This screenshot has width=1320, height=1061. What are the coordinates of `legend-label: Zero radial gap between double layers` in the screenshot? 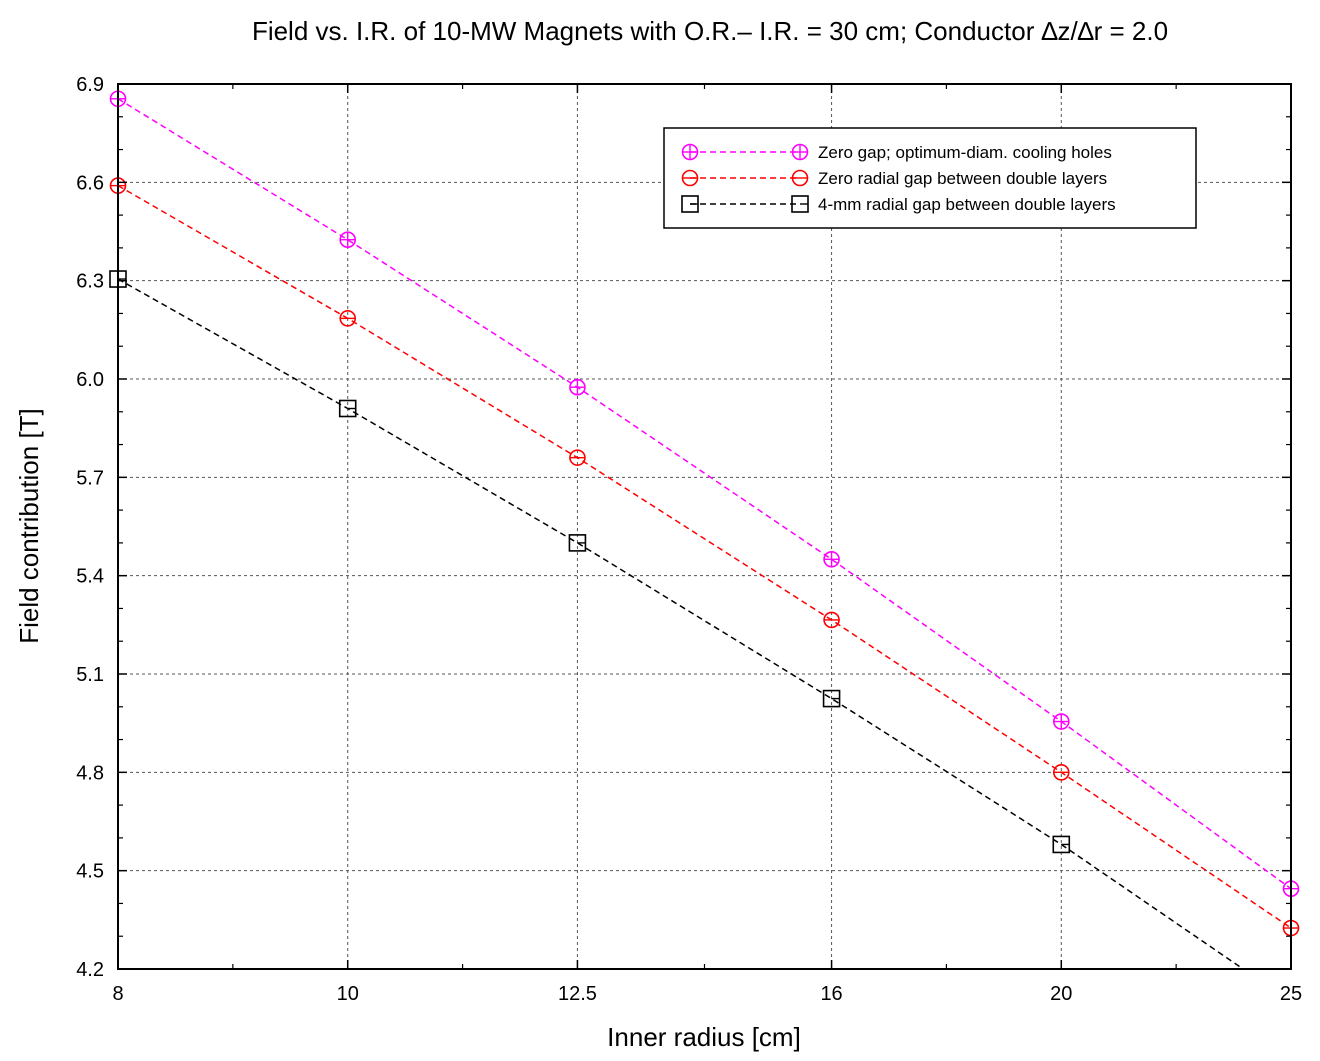 It's located at (962, 178).